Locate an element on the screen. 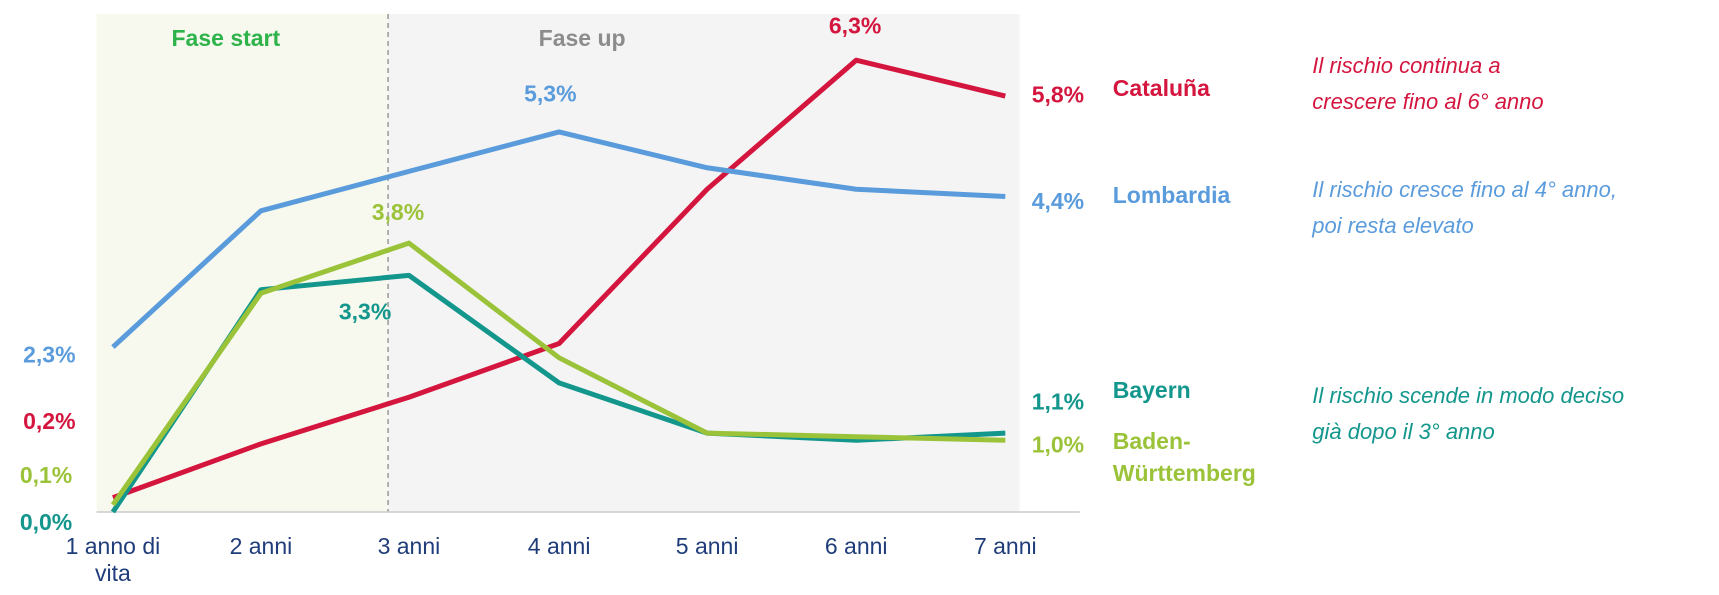 This screenshot has height=595, width=1719. value-label: 5,3% is located at coordinates (550, 93).